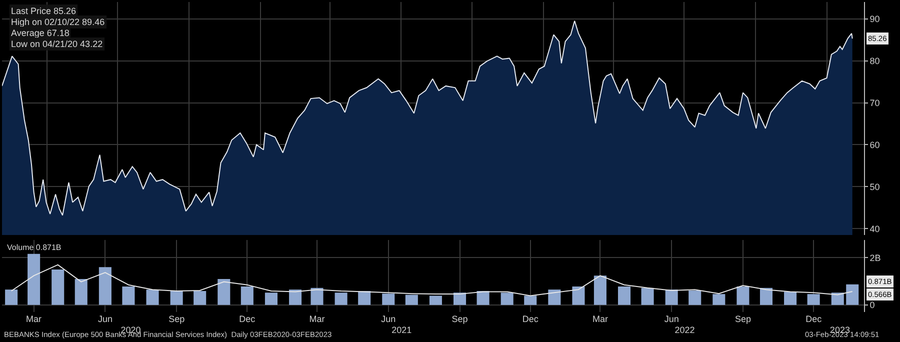  I want to click on annotation: Low on 04/21/20 43.22, so click(57, 44).